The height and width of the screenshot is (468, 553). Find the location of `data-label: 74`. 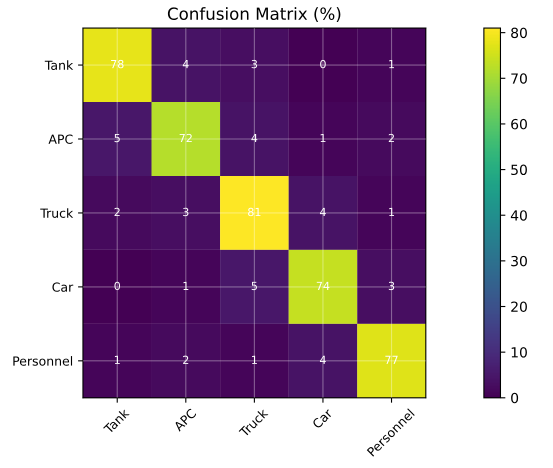

data-label: 74 is located at coordinates (323, 286).